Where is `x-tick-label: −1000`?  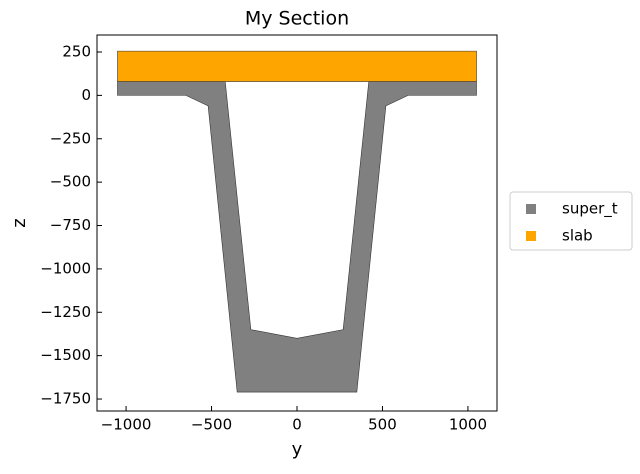 x-tick-label: −1000 is located at coordinates (126, 425).